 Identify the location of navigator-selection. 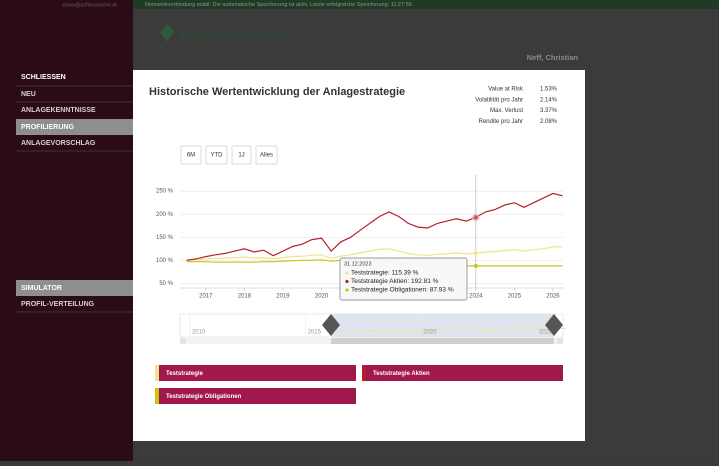
(442, 325).